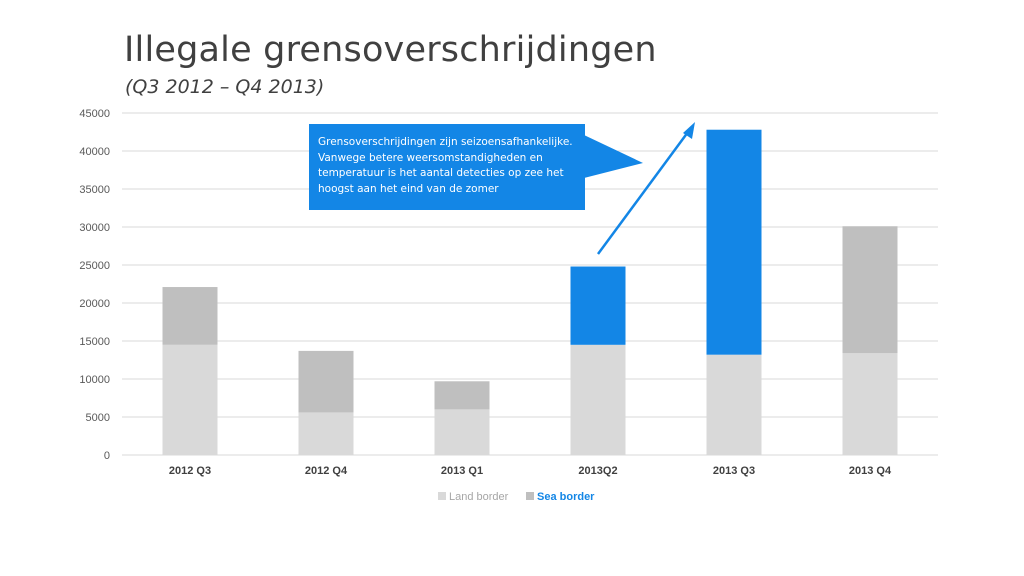  Describe the element at coordinates (462, 471) in the screenshot. I see `x-tick-label: 2013 Q1` at that location.